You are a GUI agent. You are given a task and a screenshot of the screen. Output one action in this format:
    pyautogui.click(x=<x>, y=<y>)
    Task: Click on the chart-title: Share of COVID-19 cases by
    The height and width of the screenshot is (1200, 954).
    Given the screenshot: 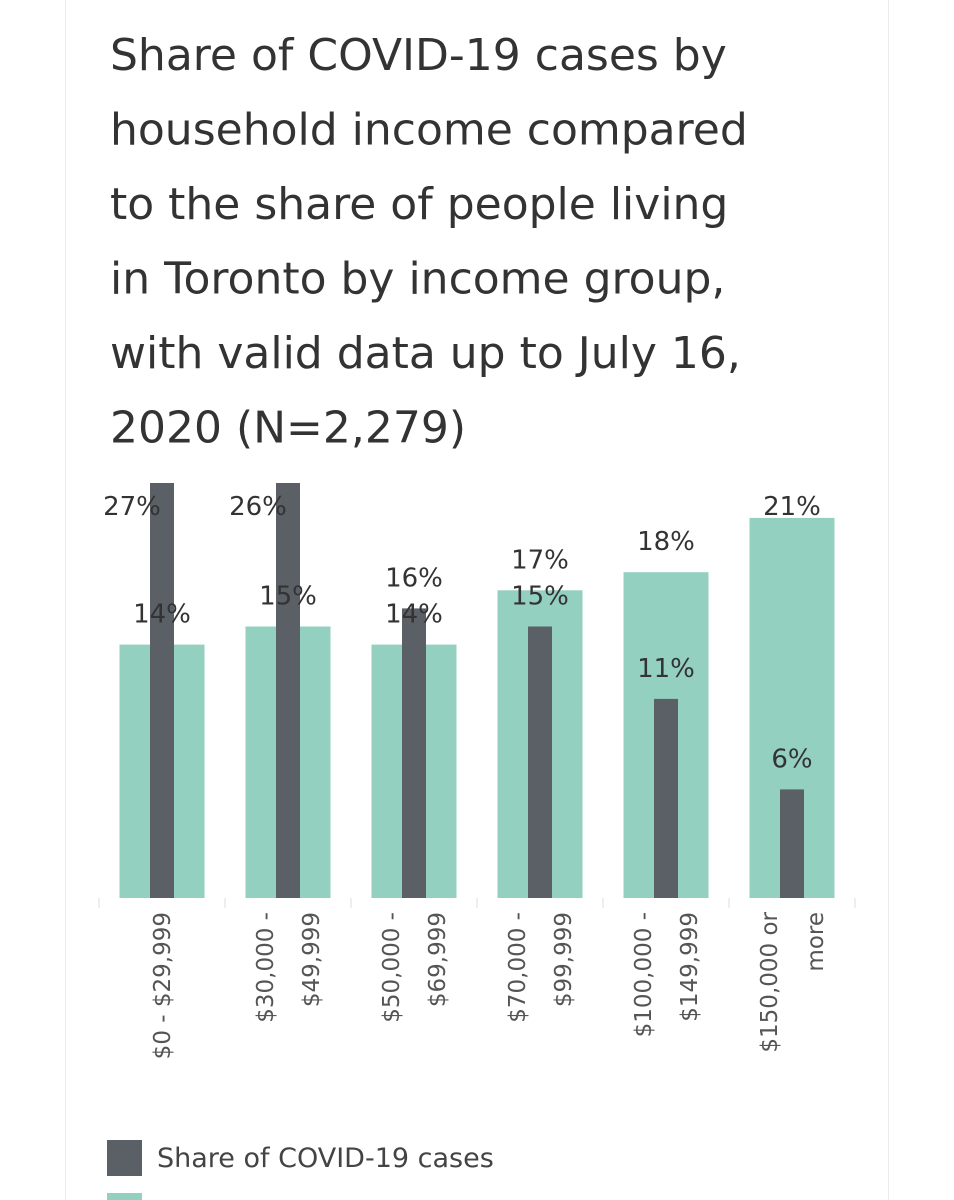 What is the action you would take?
    pyautogui.click(x=418, y=55)
    